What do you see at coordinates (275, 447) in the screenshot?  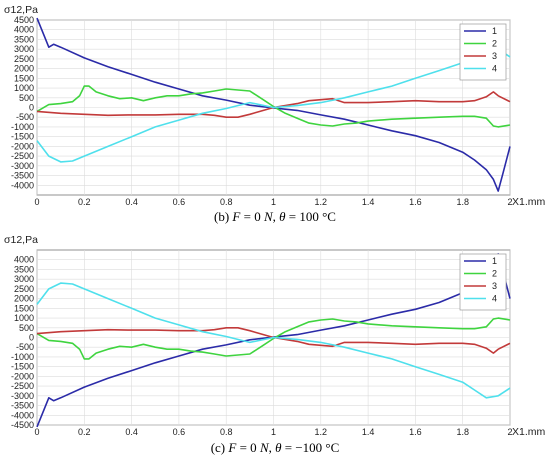 I see `chart-caption-c: (c) F = 0 N, θ = −100 °C` at bounding box center [275, 447].